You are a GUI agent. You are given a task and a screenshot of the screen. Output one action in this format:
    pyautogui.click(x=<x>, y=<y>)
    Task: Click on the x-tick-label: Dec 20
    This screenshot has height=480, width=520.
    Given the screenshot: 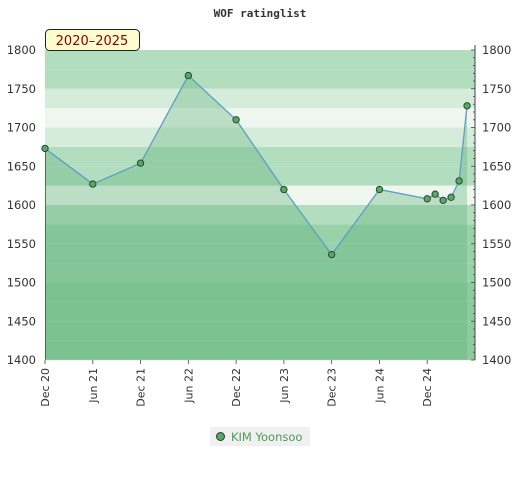 What is the action you would take?
    pyautogui.click(x=45, y=387)
    